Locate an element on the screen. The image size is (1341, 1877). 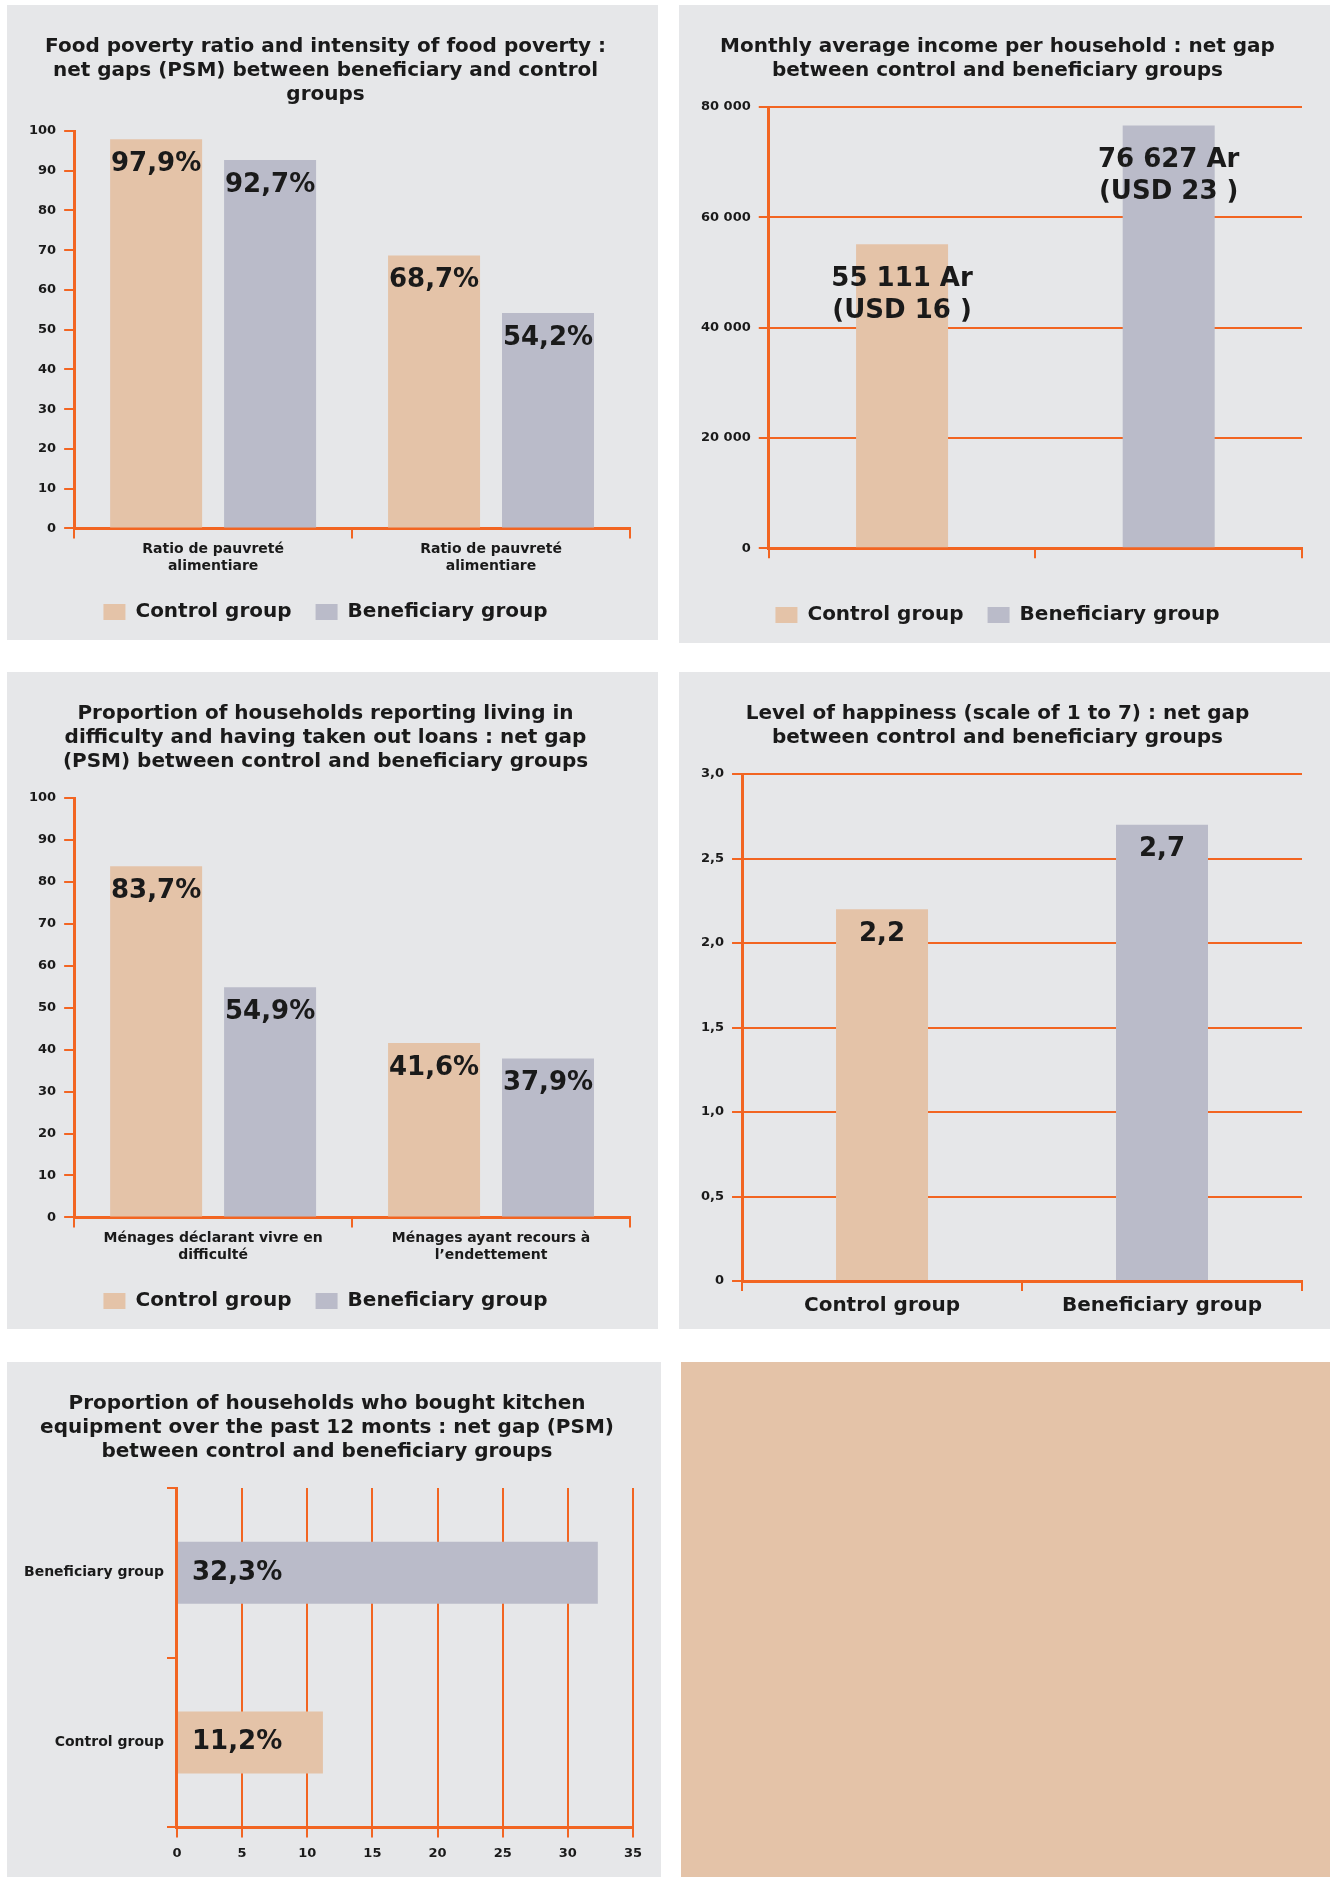
x-tick-label: Ménages ayant recours à l’endettement is located at coordinates (491, 1246).